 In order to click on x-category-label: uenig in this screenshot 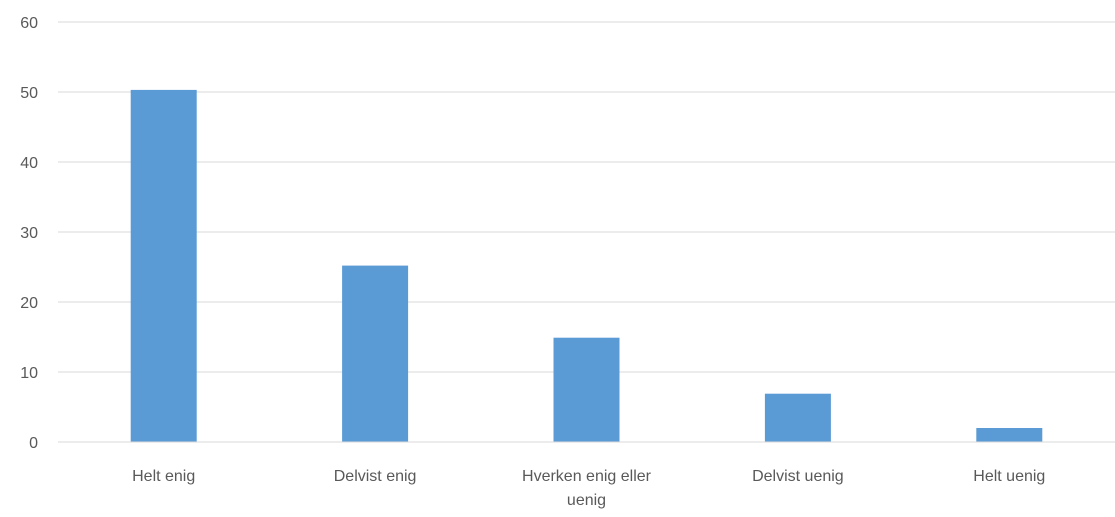, I will do `click(586, 500)`.